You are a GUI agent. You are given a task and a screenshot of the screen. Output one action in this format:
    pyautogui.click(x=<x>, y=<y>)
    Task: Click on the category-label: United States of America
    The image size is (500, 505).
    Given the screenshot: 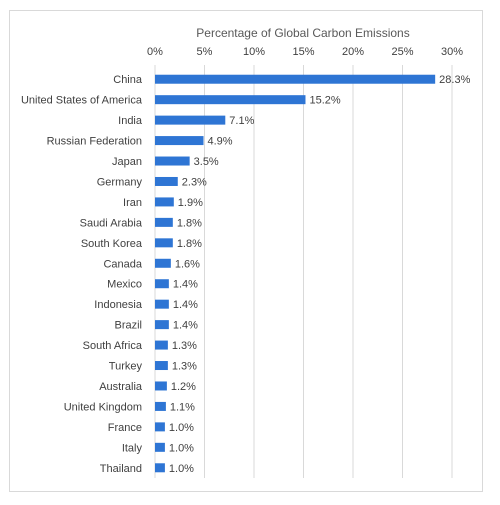 What is the action you would take?
    pyautogui.click(x=82, y=101)
    